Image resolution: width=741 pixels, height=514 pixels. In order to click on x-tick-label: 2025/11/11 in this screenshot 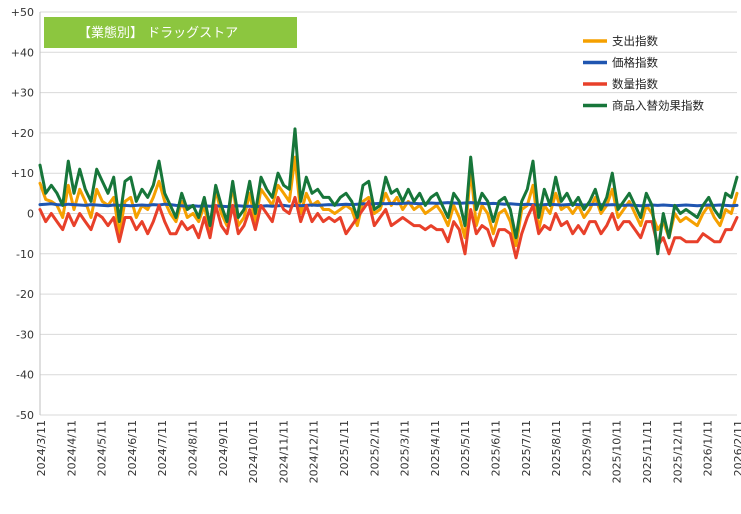, I will do `click(647, 451)`.